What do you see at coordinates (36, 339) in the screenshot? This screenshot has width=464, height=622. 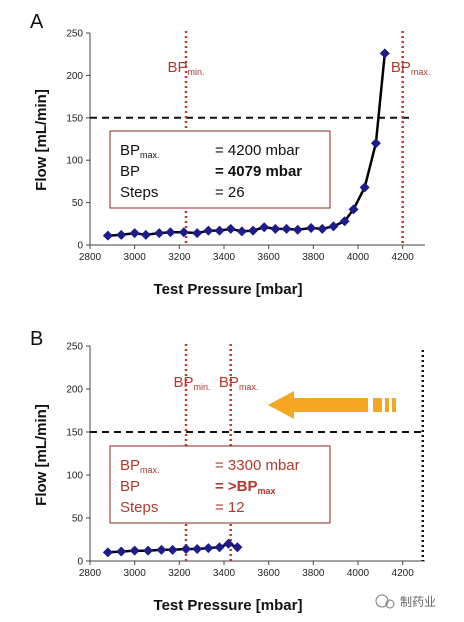 I see `panel-b-letter: B` at bounding box center [36, 339].